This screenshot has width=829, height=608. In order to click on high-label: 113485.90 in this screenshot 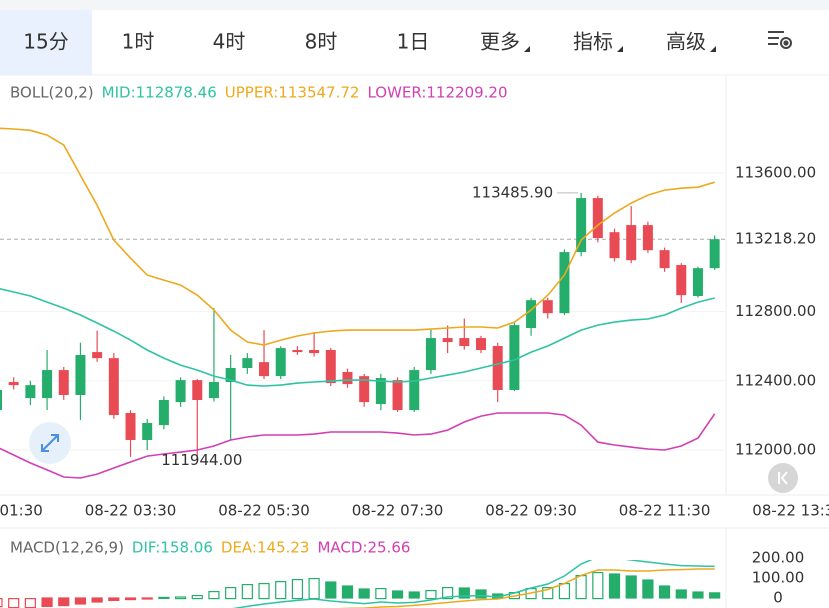, I will do `click(512, 192)`.